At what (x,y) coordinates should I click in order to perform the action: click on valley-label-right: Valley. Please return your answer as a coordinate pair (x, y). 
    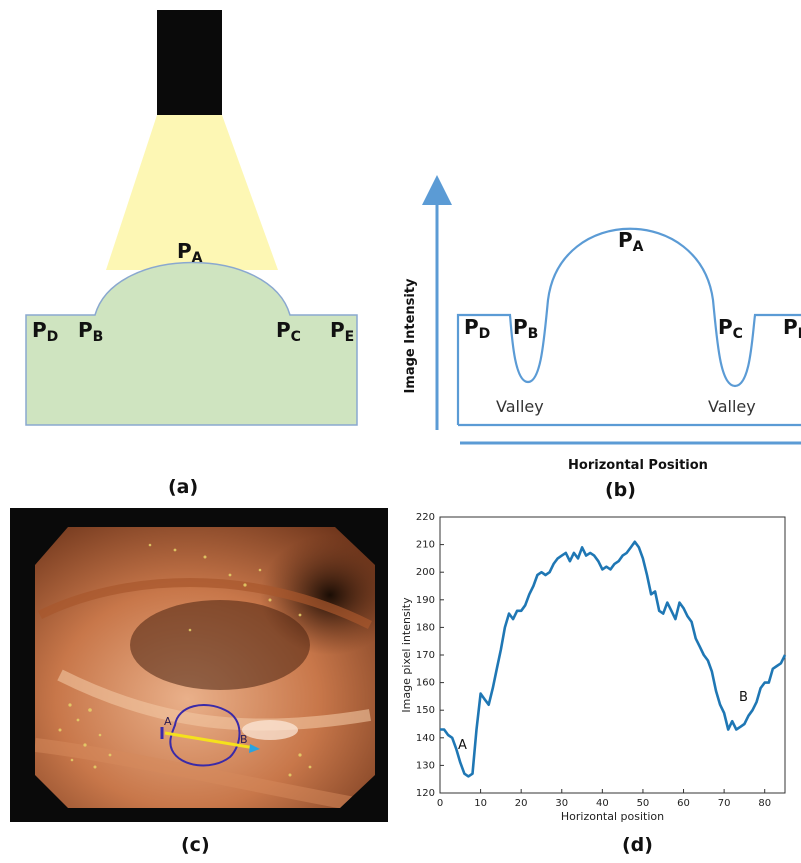
    Looking at the image, I should click on (732, 406).